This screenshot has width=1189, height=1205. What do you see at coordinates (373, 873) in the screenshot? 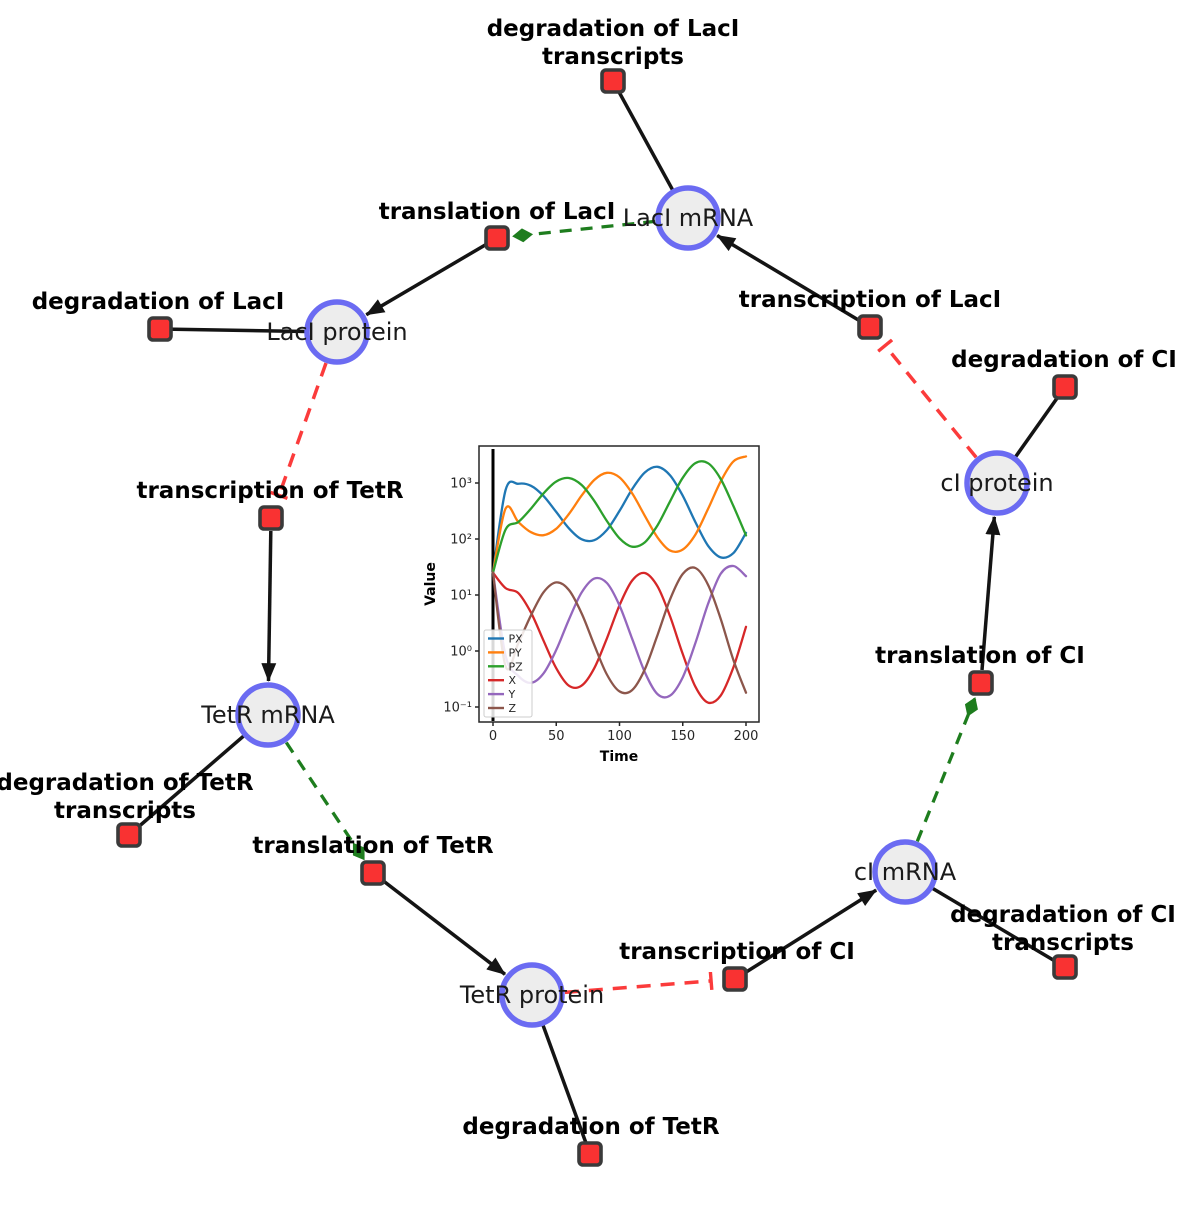
I see `reaction-square-translation-tetr` at bounding box center [373, 873].